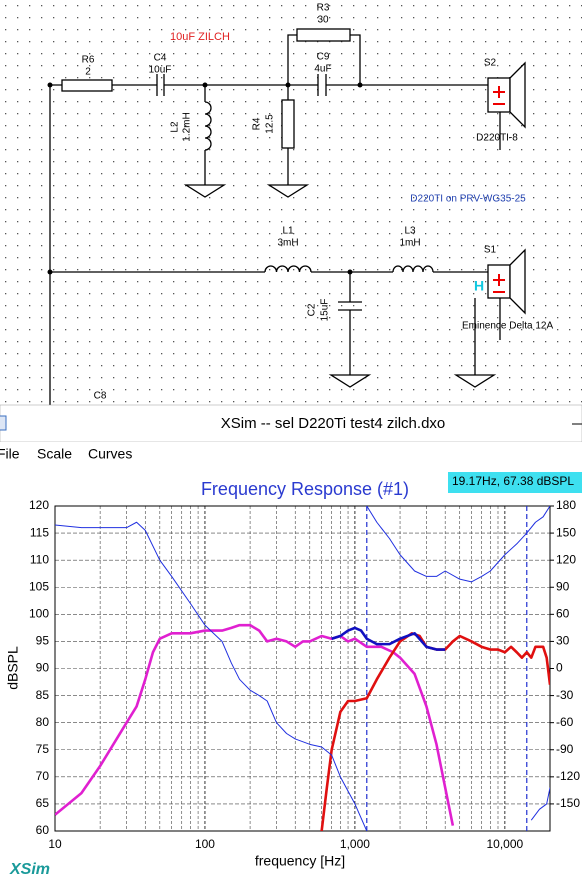  Describe the element at coordinates (110, 454) in the screenshot. I see `menu-item: Curves` at that location.